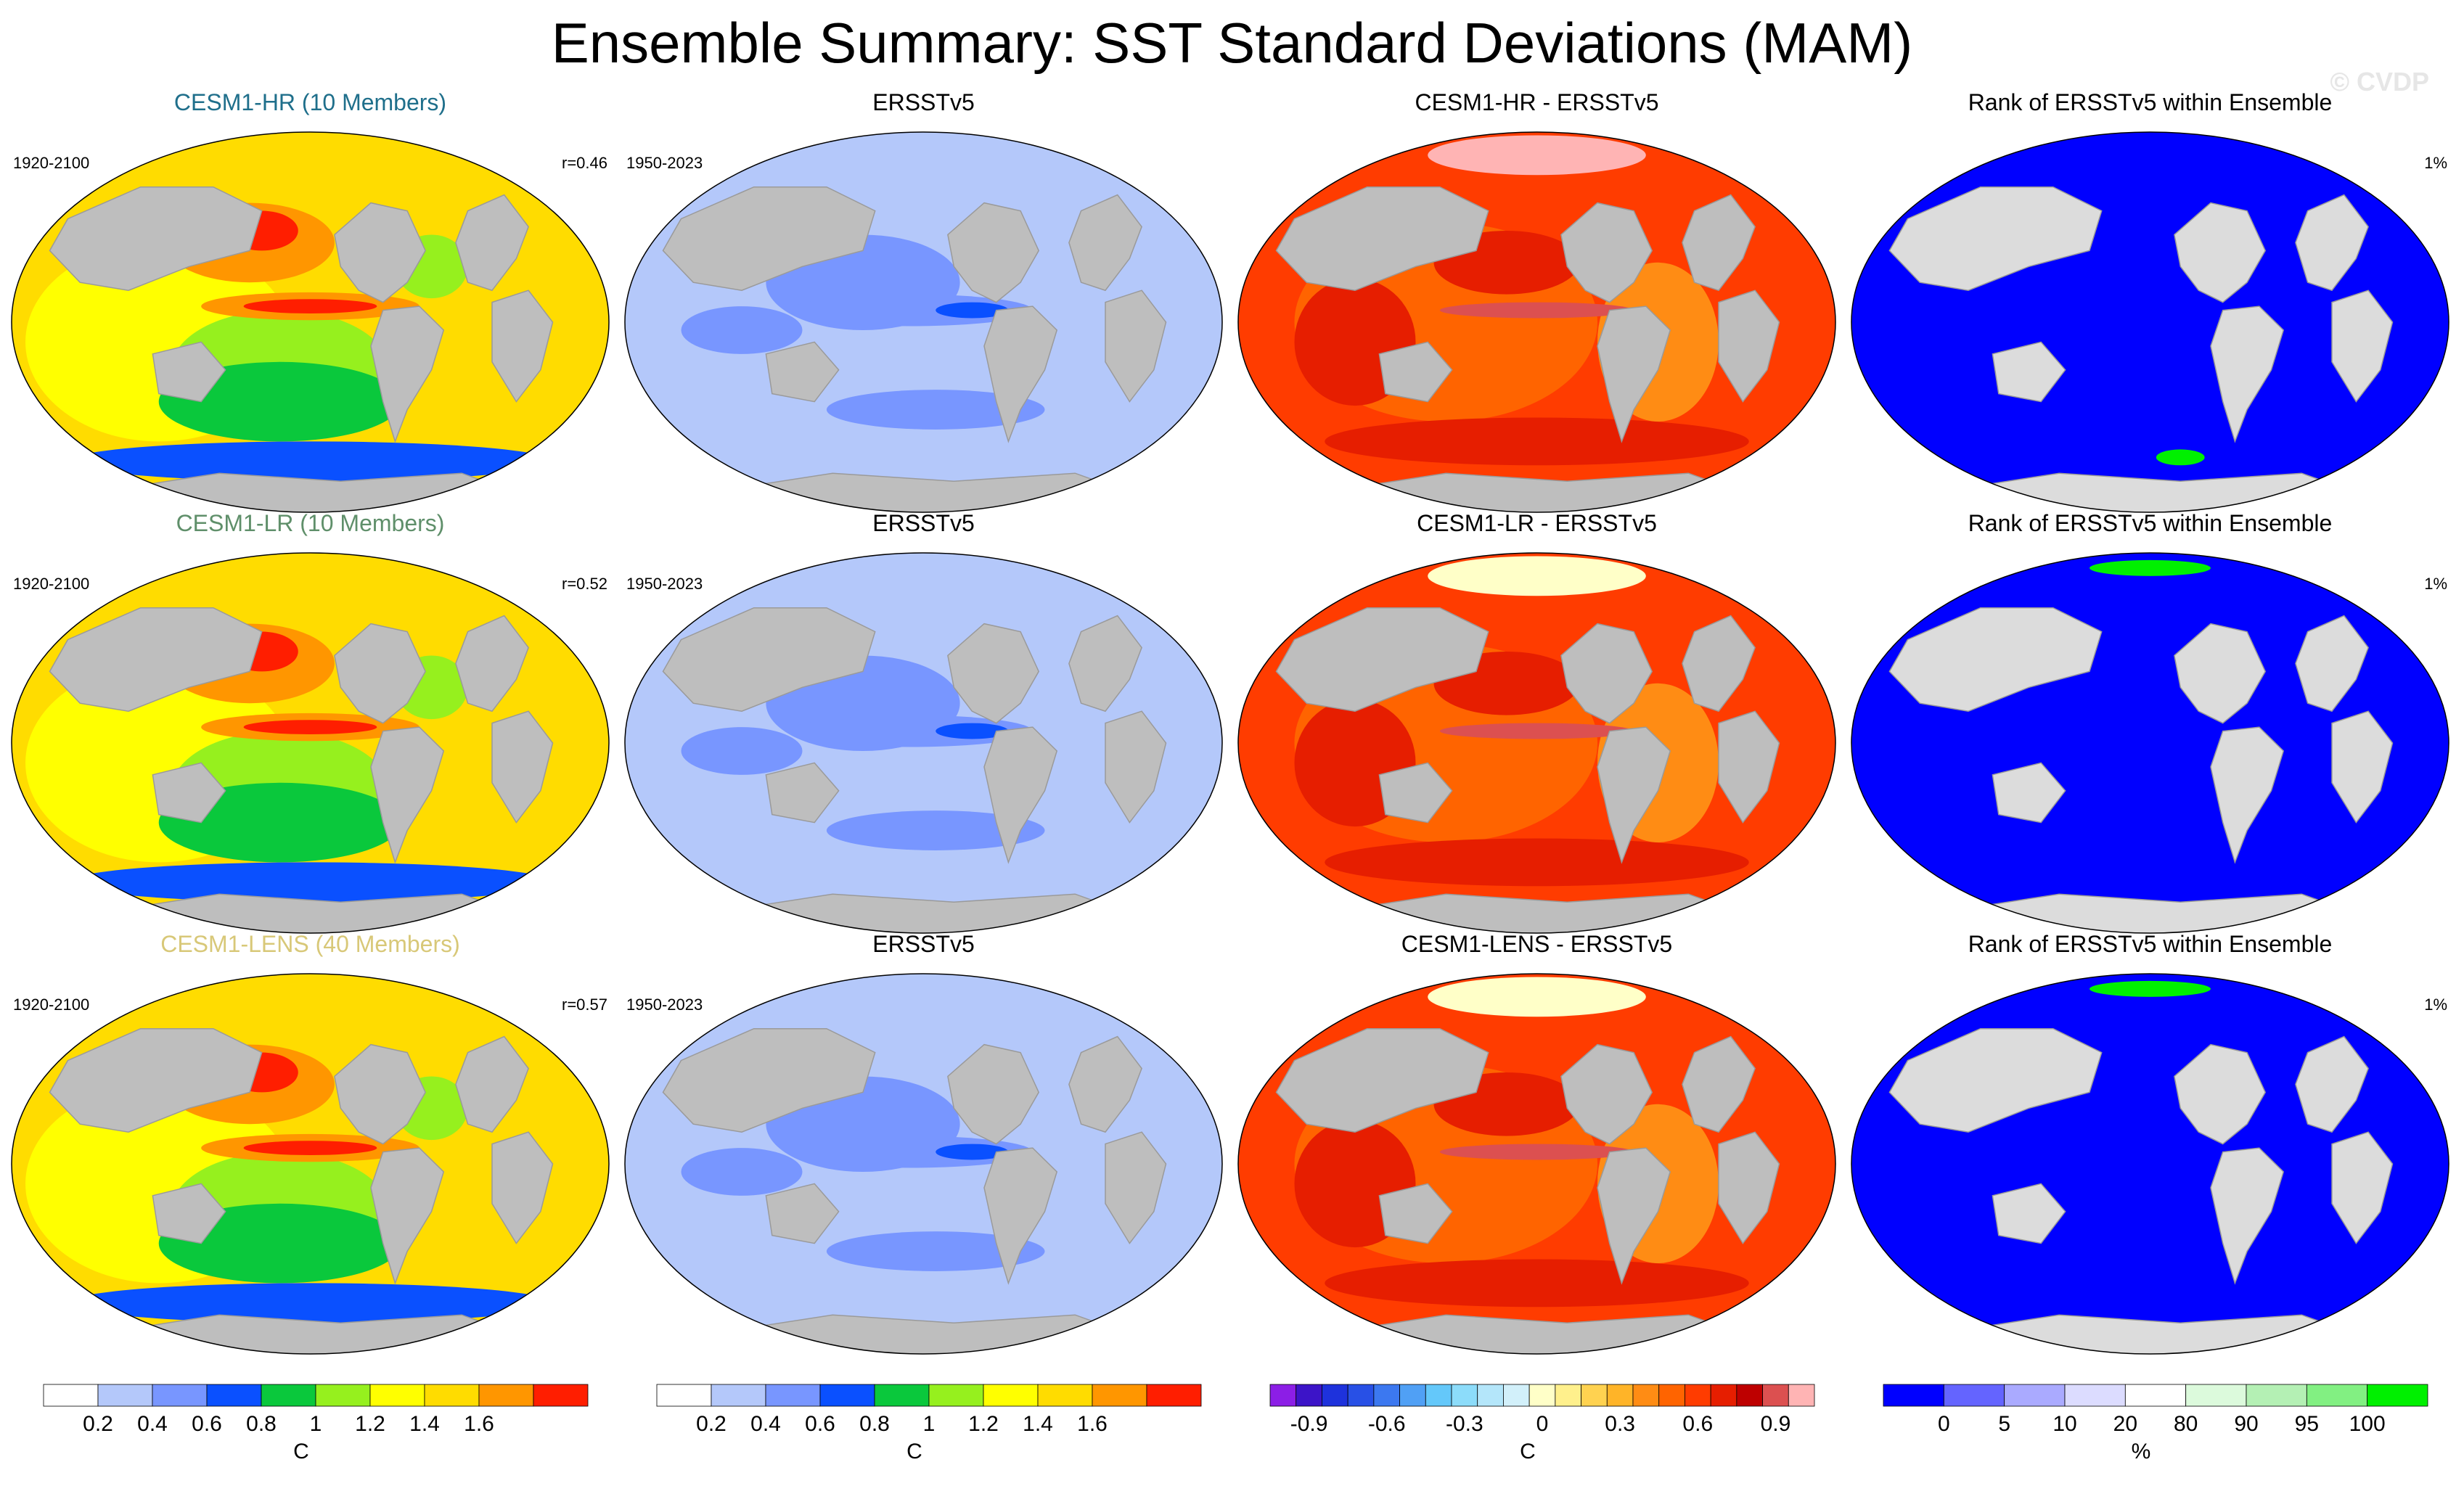 This screenshot has height=1486, width=2464. What do you see at coordinates (2435, 163) in the screenshot?
I see `rank-percent: 1%` at bounding box center [2435, 163].